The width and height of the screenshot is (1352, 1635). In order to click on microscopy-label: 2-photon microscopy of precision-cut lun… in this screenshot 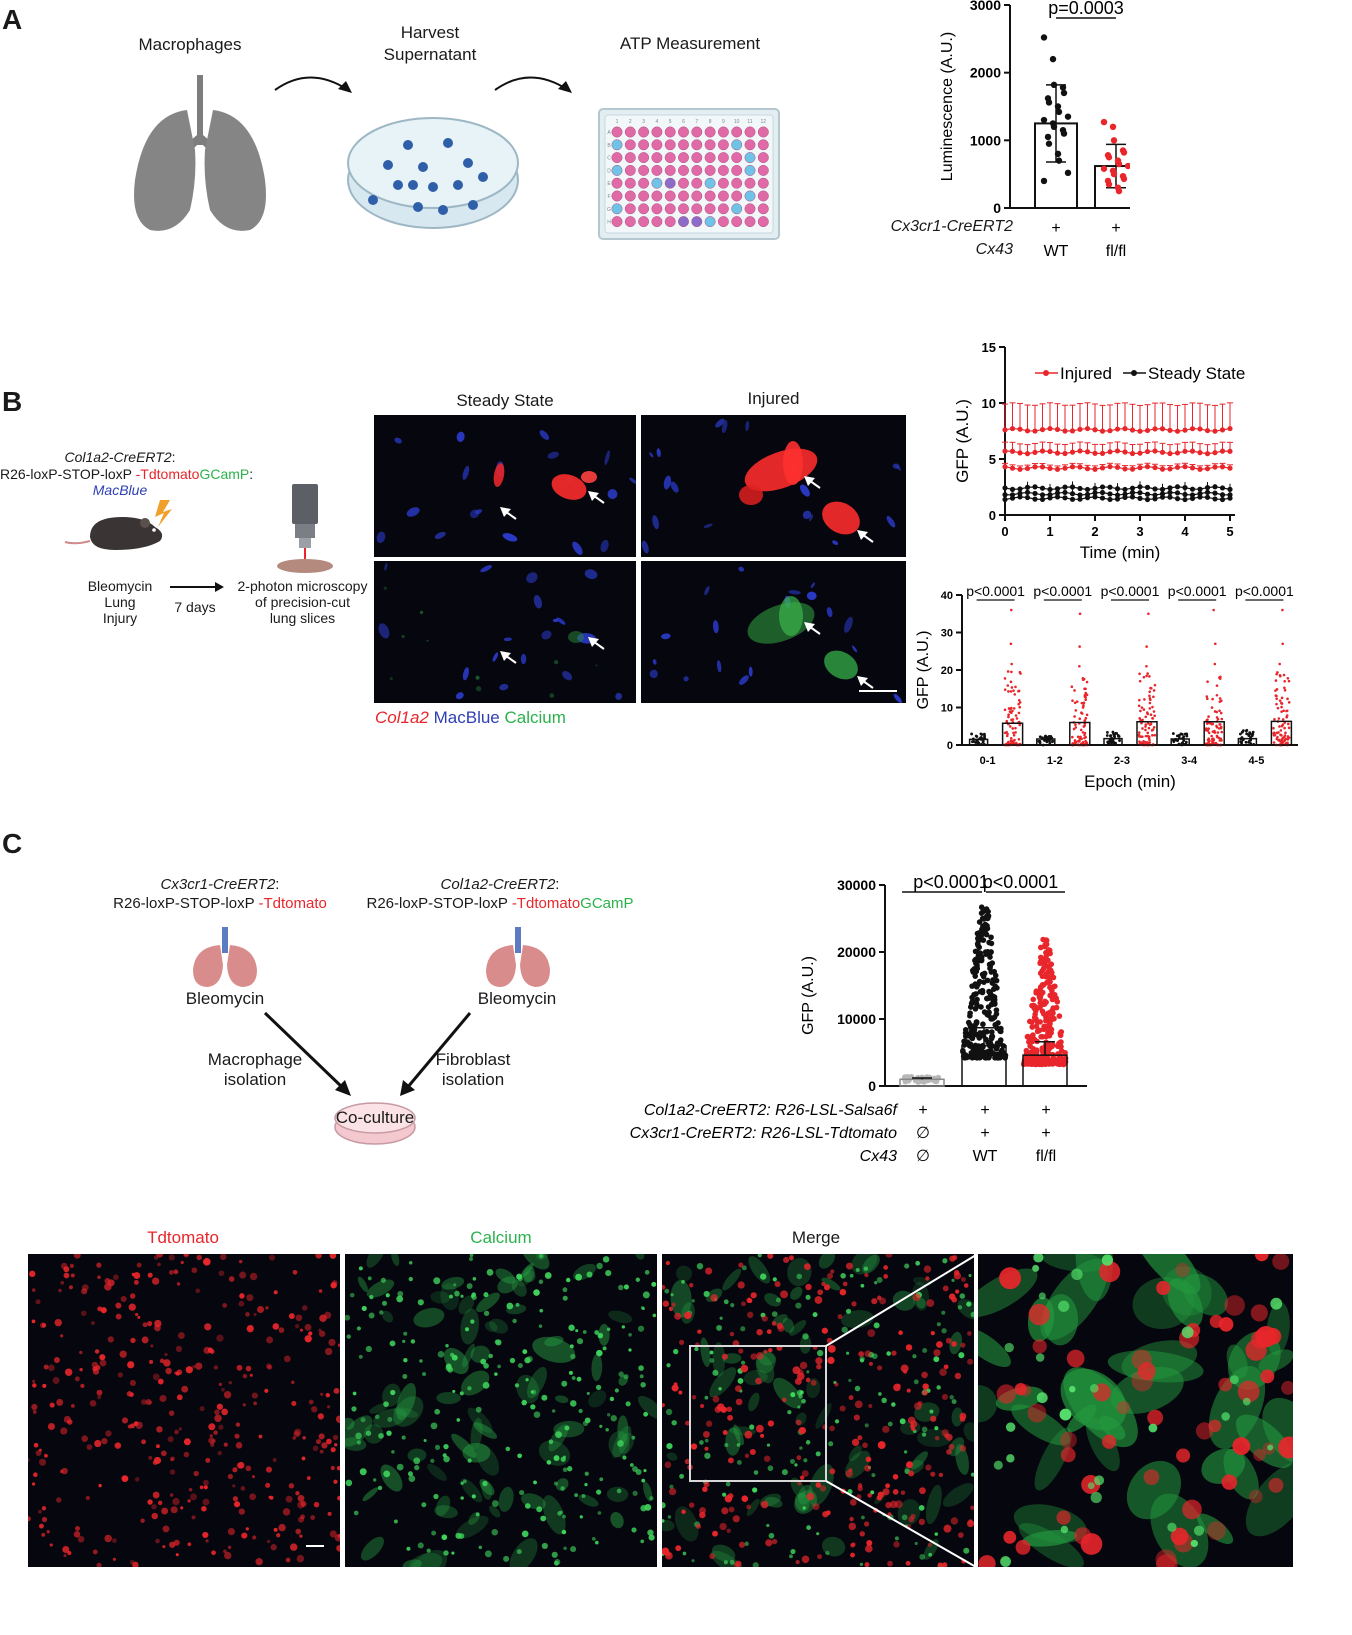, I will do `click(302, 602)`.